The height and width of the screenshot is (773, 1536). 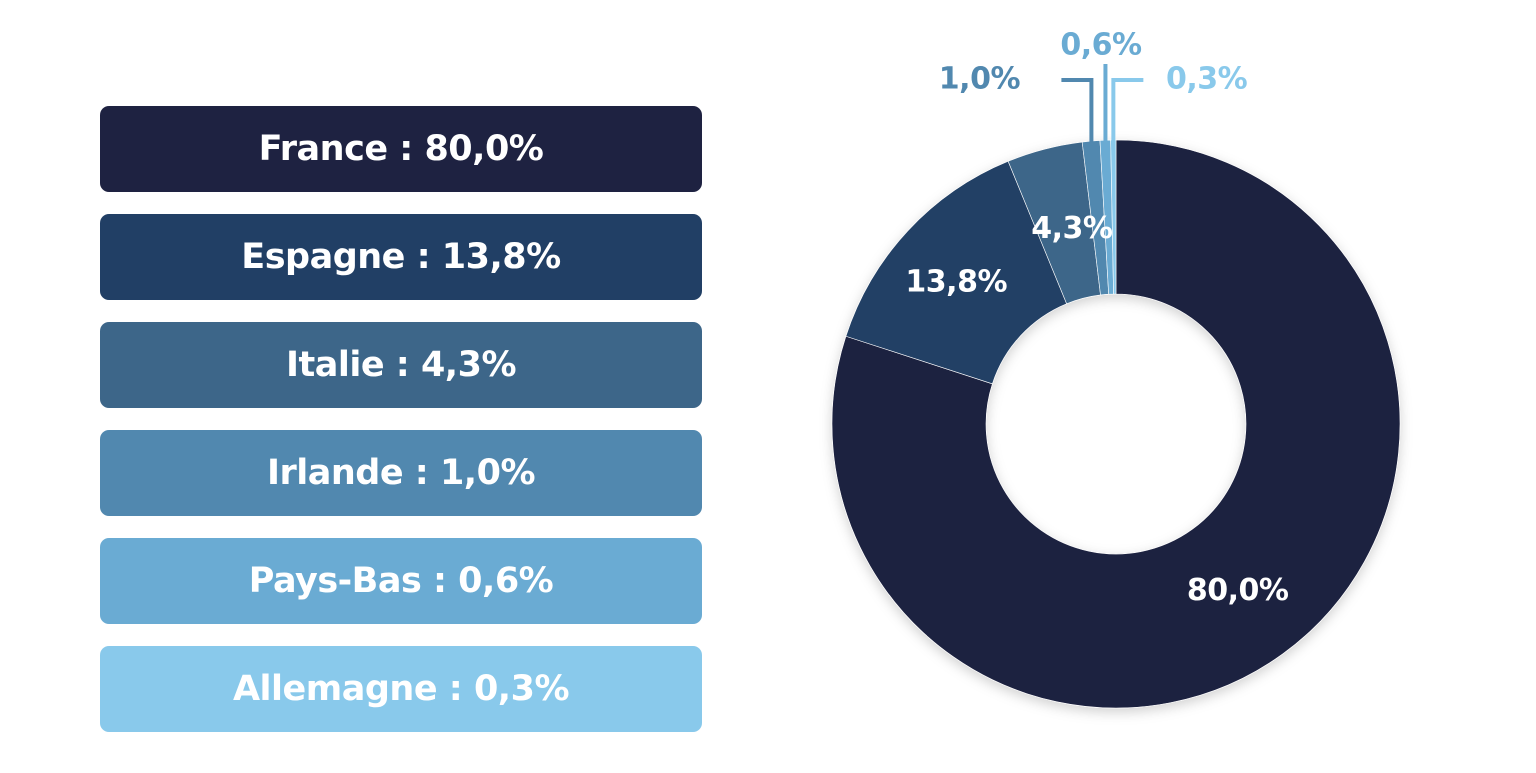 What do you see at coordinates (956, 282) in the screenshot?
I see `slice-label-espagne: 13,8%` at bounding box center [956, 282].